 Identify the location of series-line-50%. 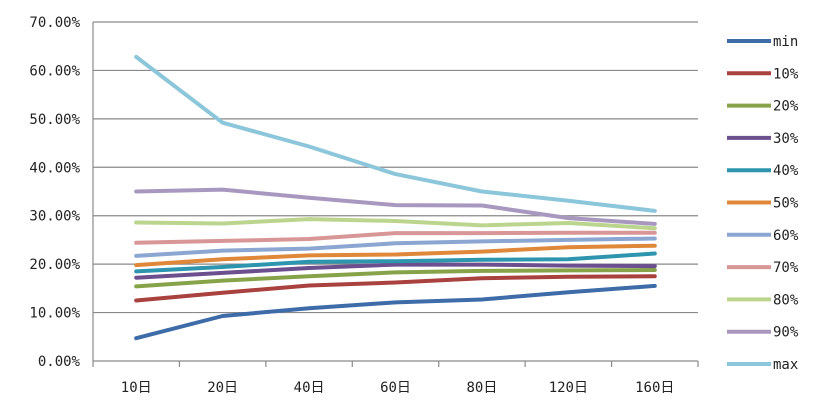
(395, 255).